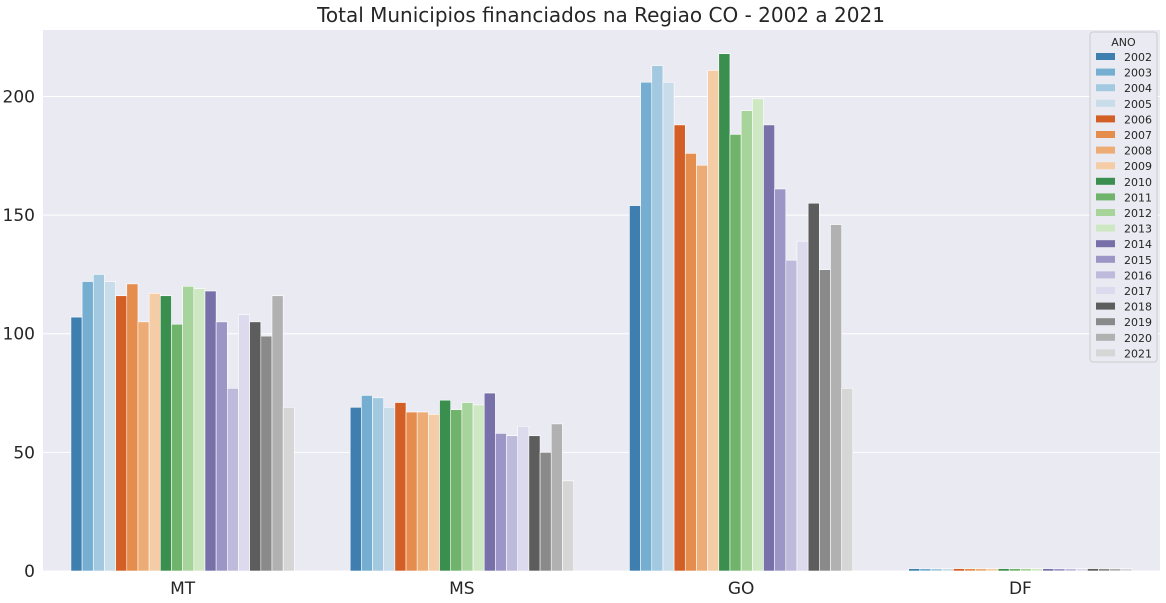 The height and width of the screenshot is (603, 1166). What do you see at coordinates (534, 503) in the screenshot?
I see `bar-MS-2018` at bounding box center [534, 503].